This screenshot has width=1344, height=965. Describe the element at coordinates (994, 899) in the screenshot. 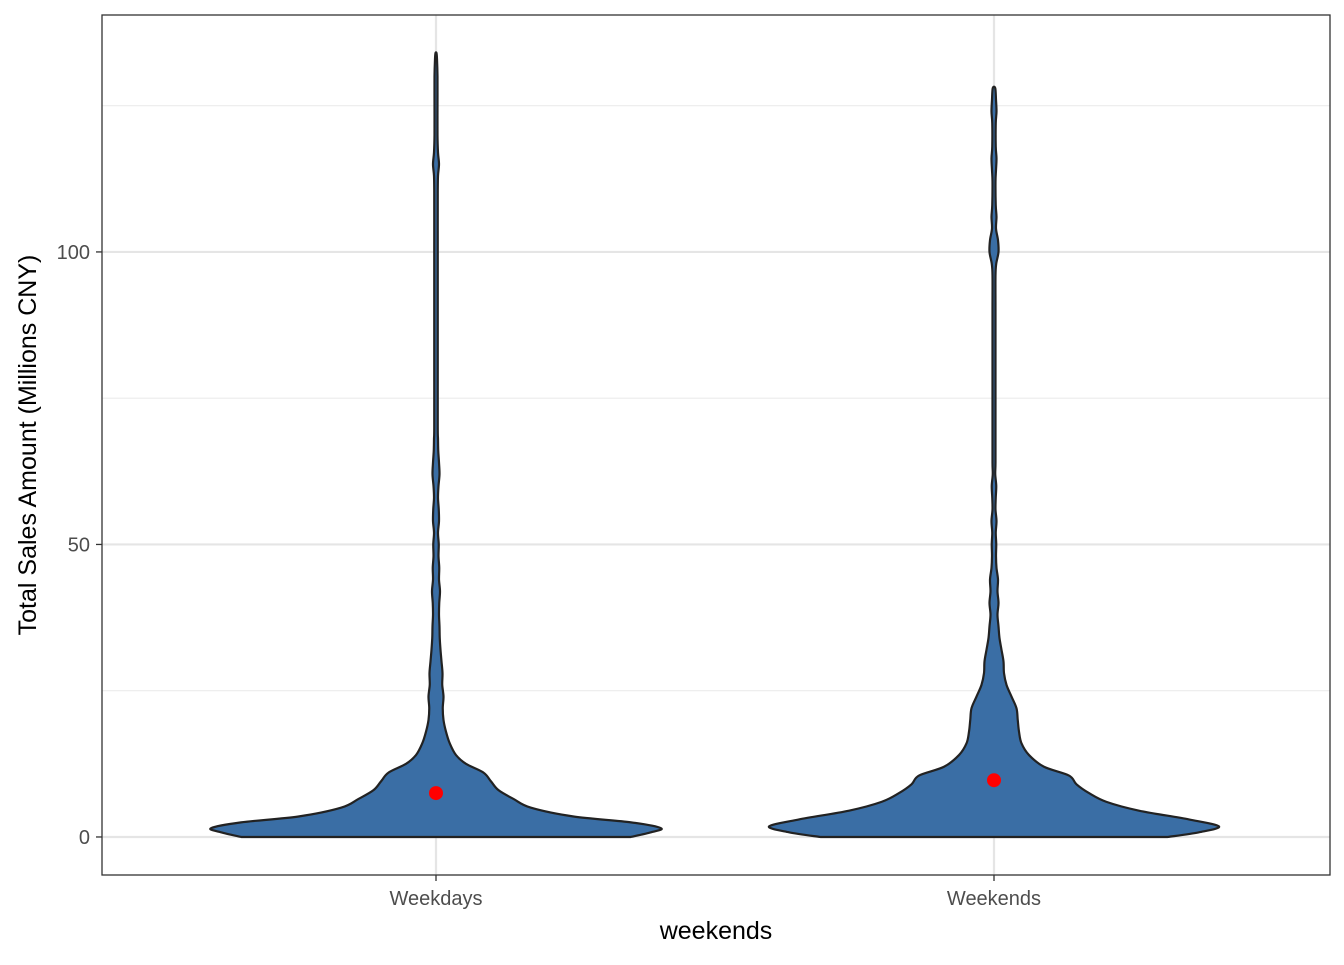

I see `x-tick-label: Weekends` at that location.